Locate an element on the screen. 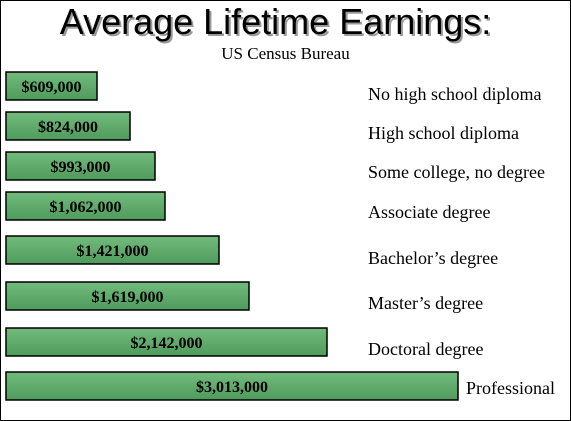  chart-title: Average Lifetime Earnings: is located at coordinates (275, 21).